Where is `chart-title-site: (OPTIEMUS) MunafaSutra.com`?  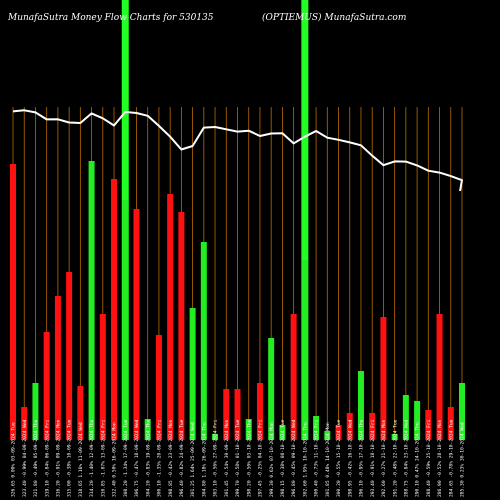
chart-title-site: (OPTIEMUS) MunafaSutra.com is located at coordinates (334, 17).